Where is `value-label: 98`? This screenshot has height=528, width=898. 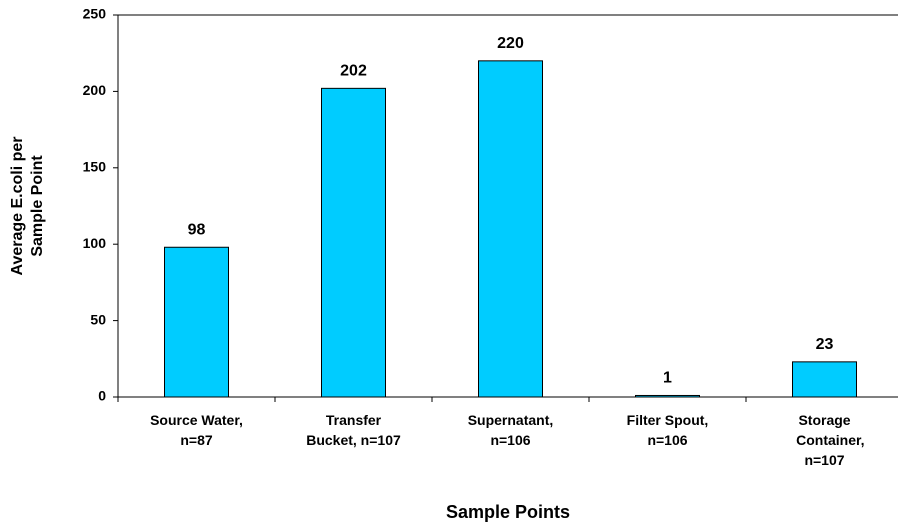 value-label: 98 is located at coordinates (197, 229).